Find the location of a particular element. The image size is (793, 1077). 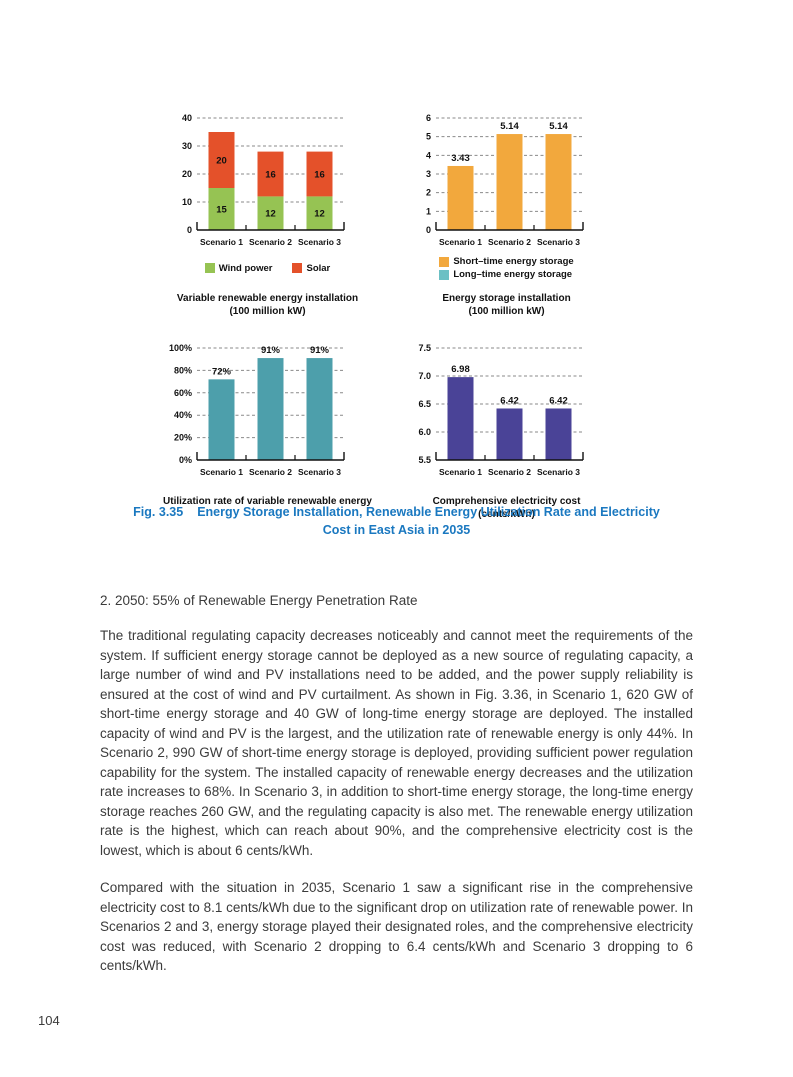

bar-value-label: 6.98 is located at coordinates (460, 369).